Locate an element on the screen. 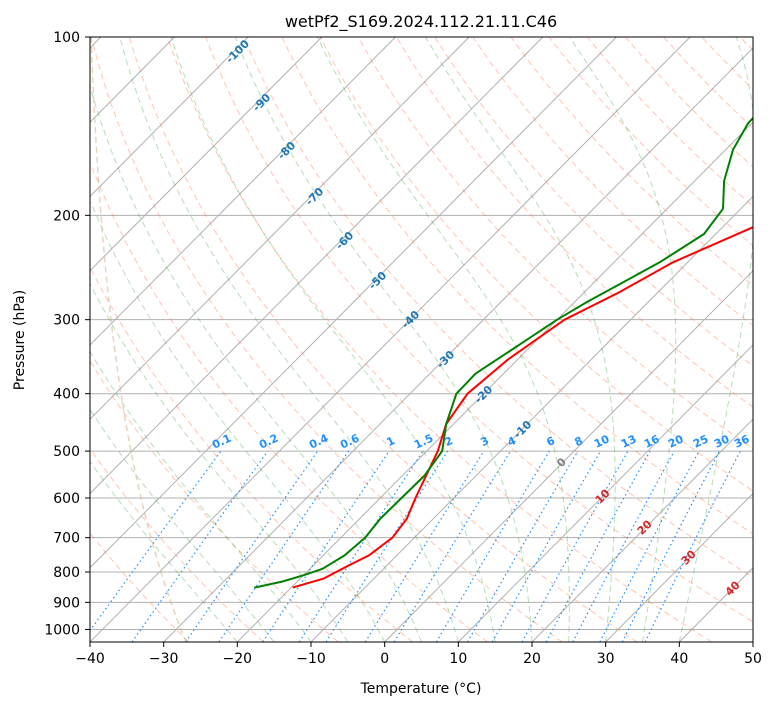  x-tick-label: −20 is located at coordinates (238, 659).